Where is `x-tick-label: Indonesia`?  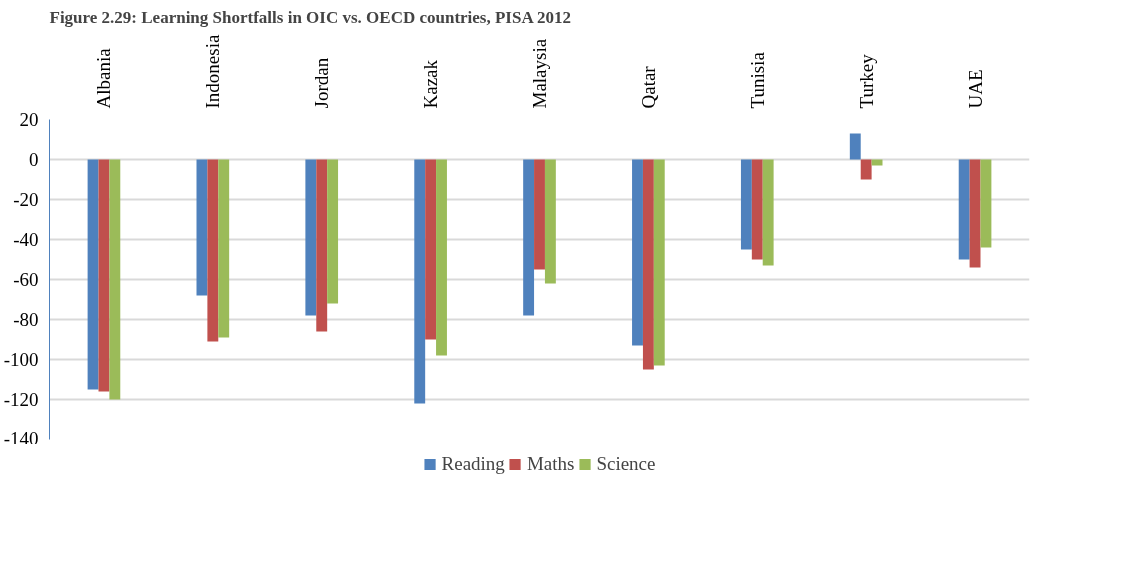 x-tick-label: Indonesia is located at coordinates (213, 71).